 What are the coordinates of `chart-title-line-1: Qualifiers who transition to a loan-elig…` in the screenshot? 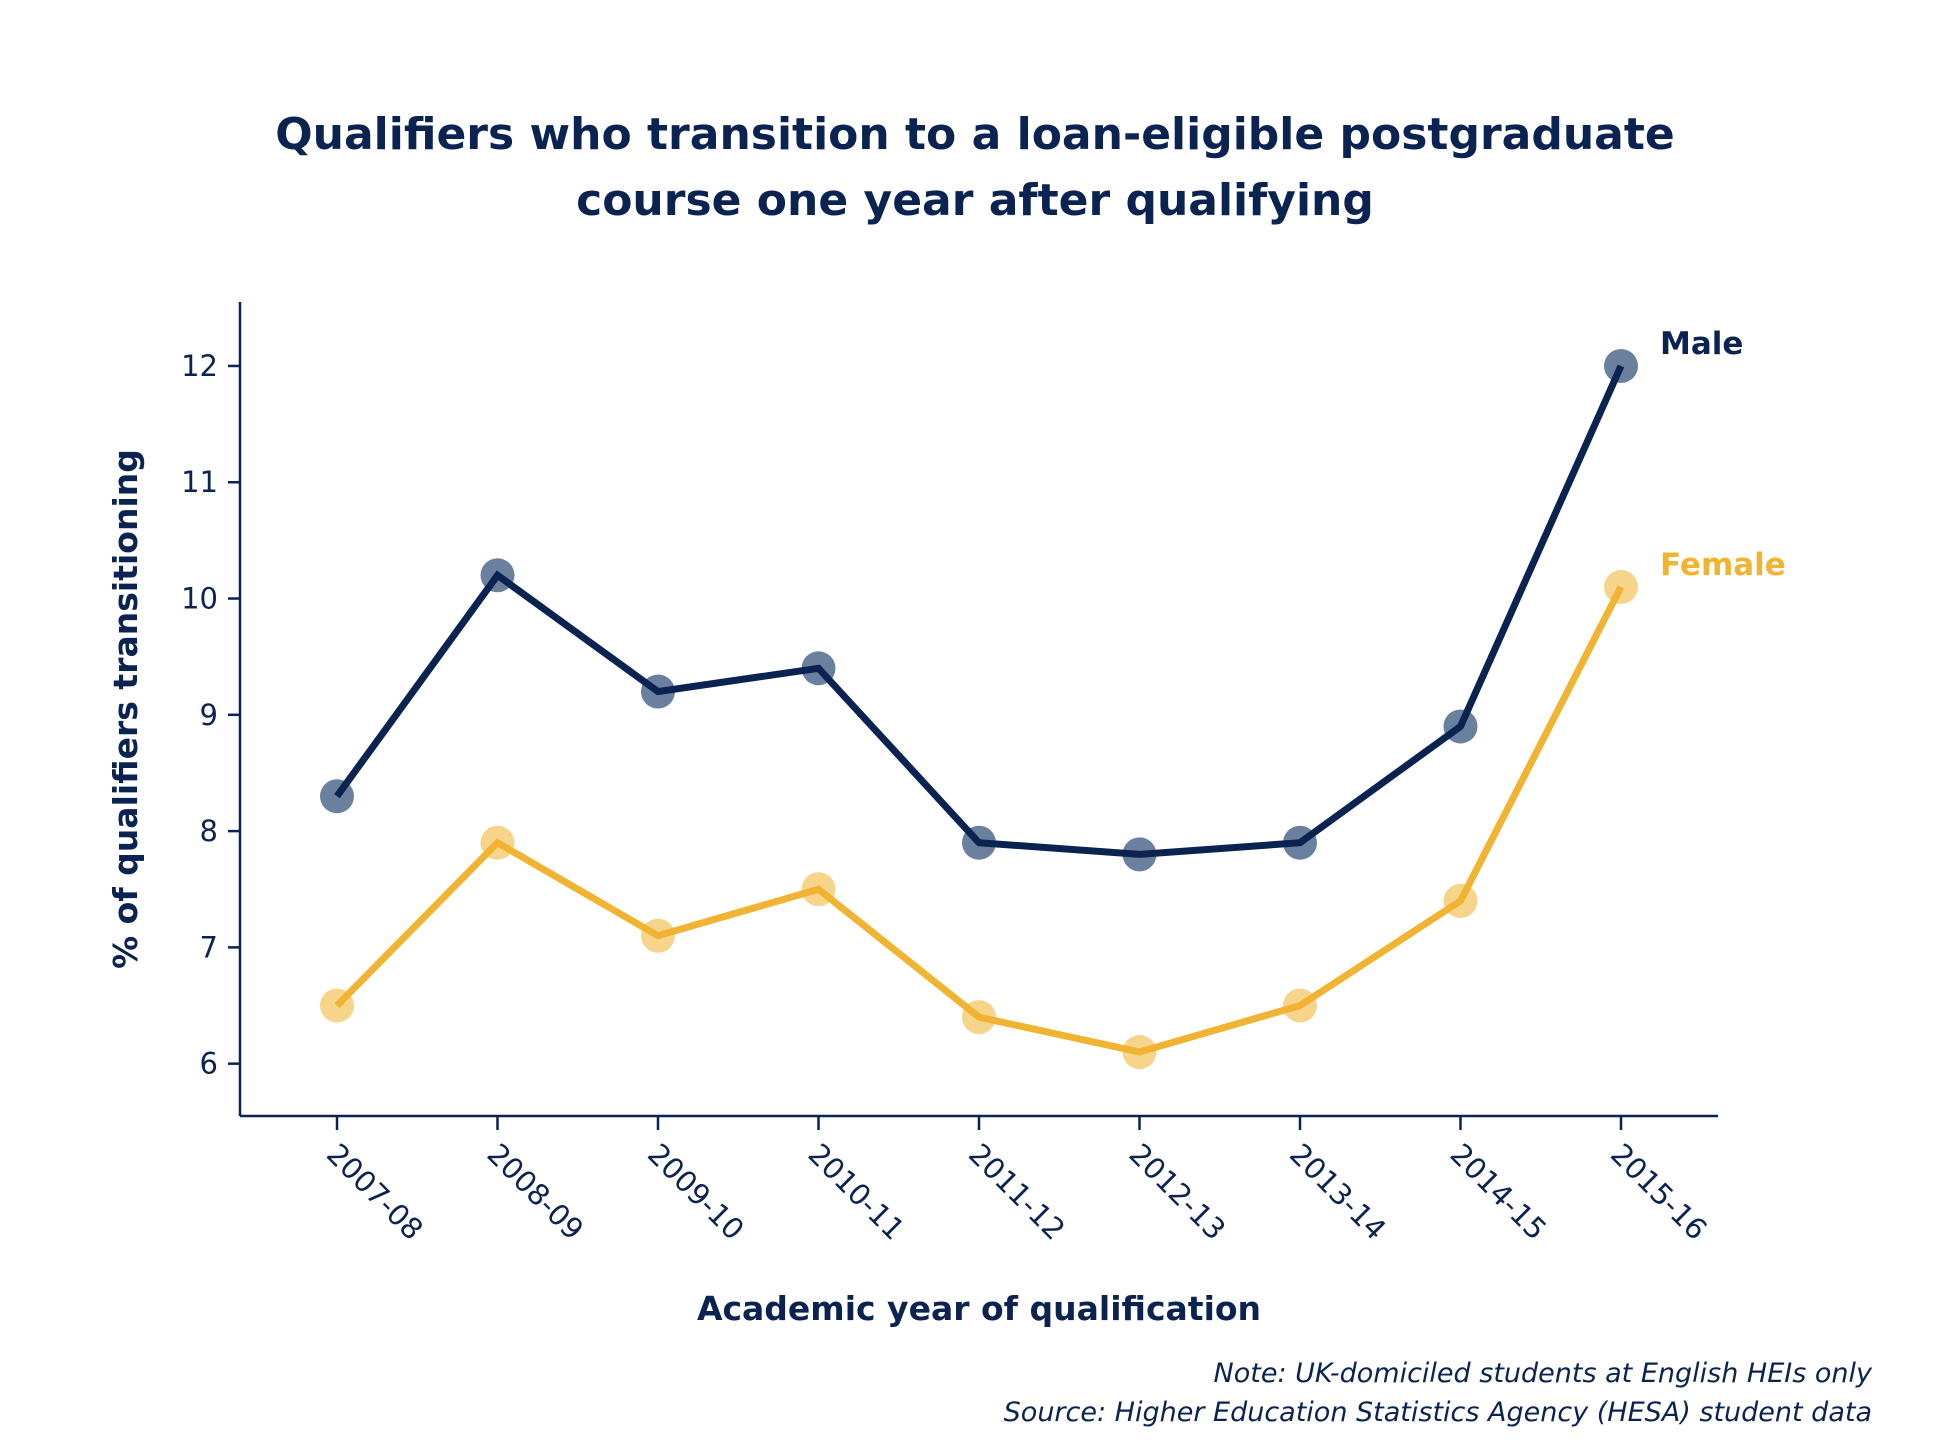 It's located at (975, 134).